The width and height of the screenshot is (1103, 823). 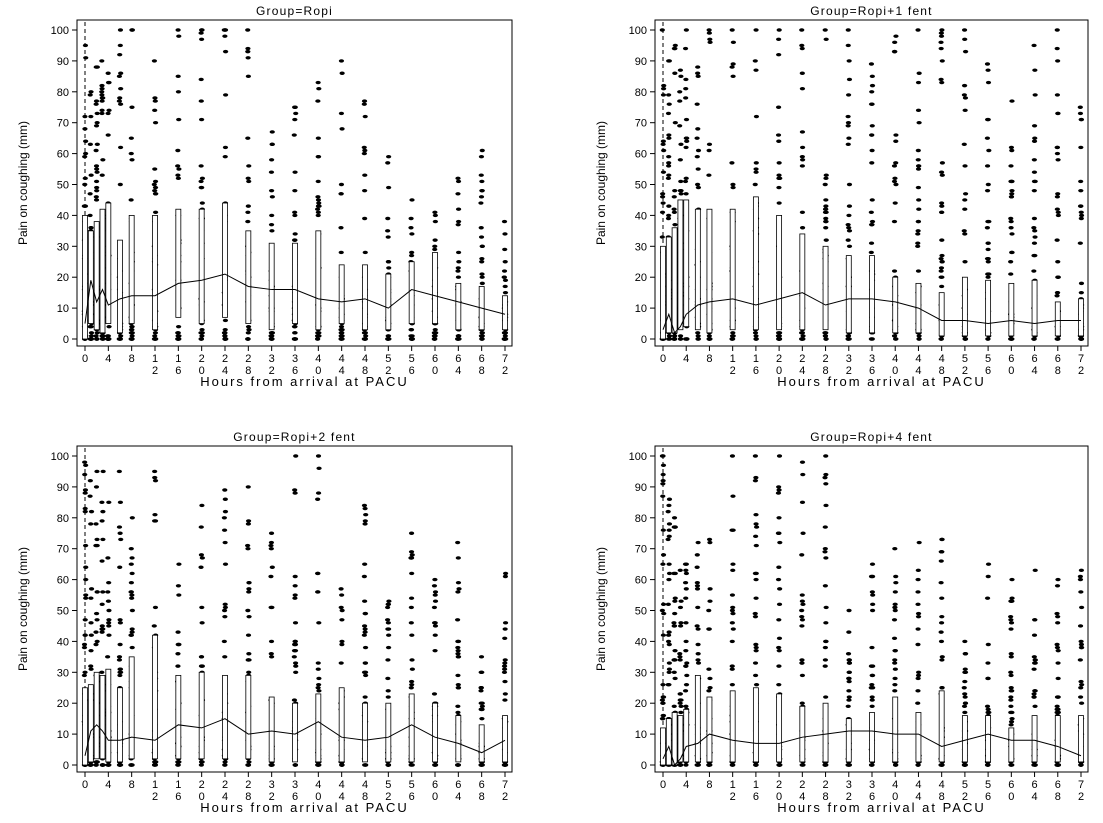 What do you see at coordinates (802, 371) in the screenshot?
I see `x-tick-label: 4` at bounding box center [802, 371].